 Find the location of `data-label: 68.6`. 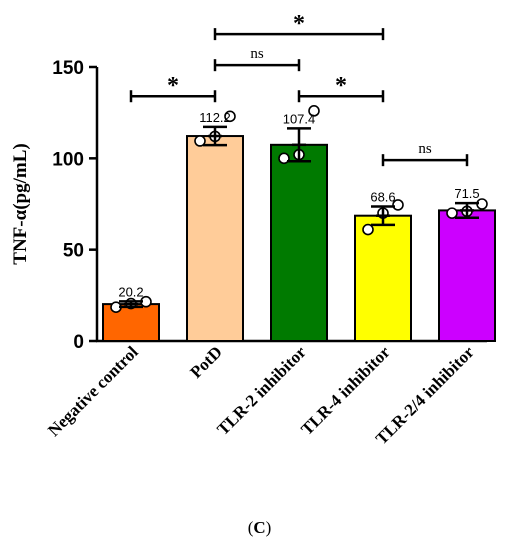

data-label: 68.6 is located at coordinates (382, 197).